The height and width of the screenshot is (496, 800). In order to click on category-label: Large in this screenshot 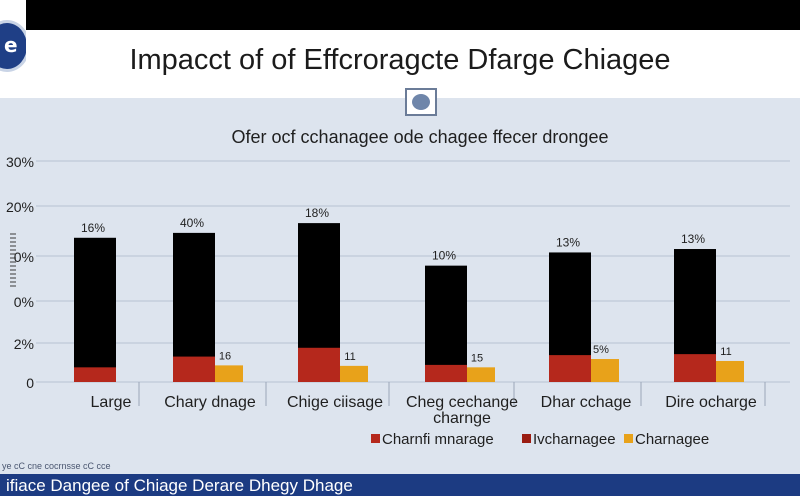, I will do `click(111, 402)`.